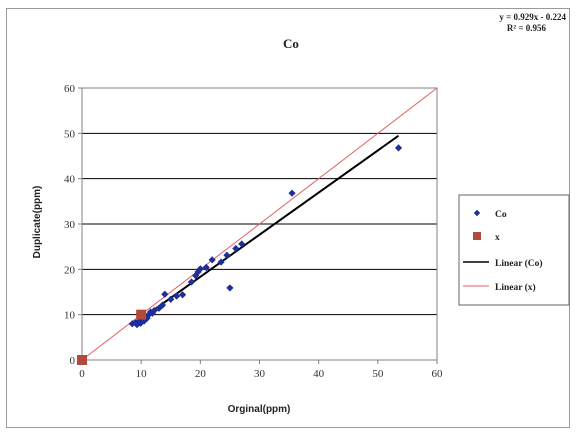 Image resolution: width=576 pixels, height=435 pixels. Describe the element at coordinates (527, 28) in the screenshot. I see `trendline-r-squared: R² = 0.956` at that location.